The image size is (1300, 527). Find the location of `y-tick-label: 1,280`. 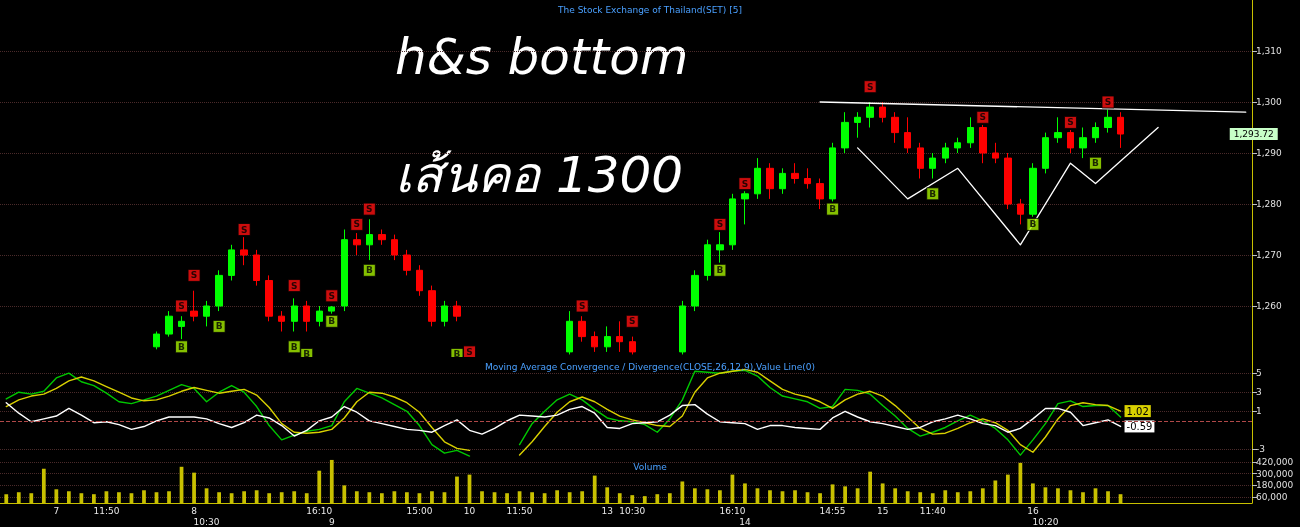

y-tick-label: 1,280 is located at coordinates (1269, 204).